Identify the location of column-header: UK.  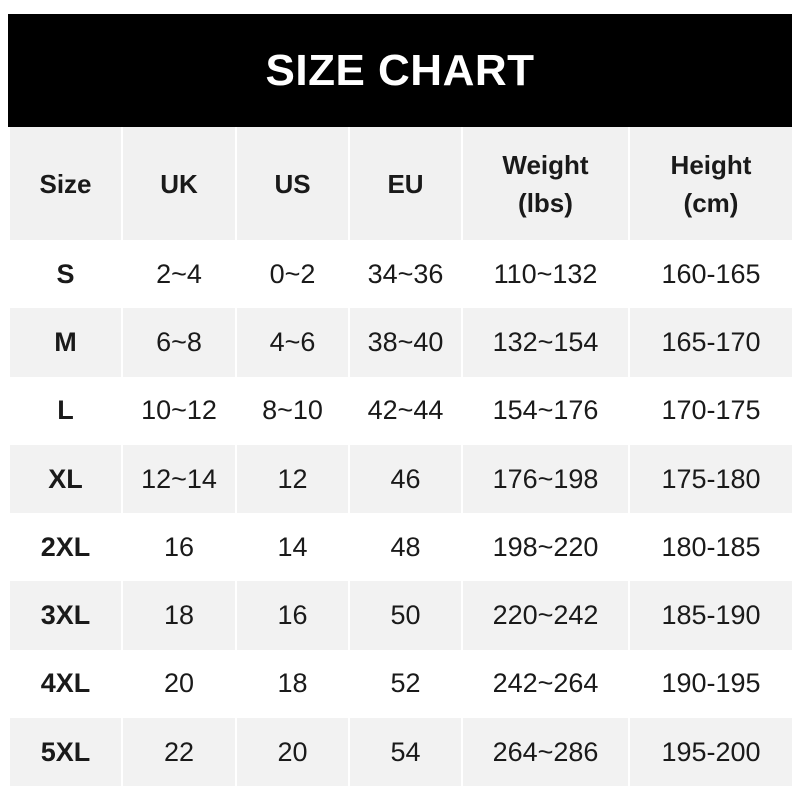
(179, 183).